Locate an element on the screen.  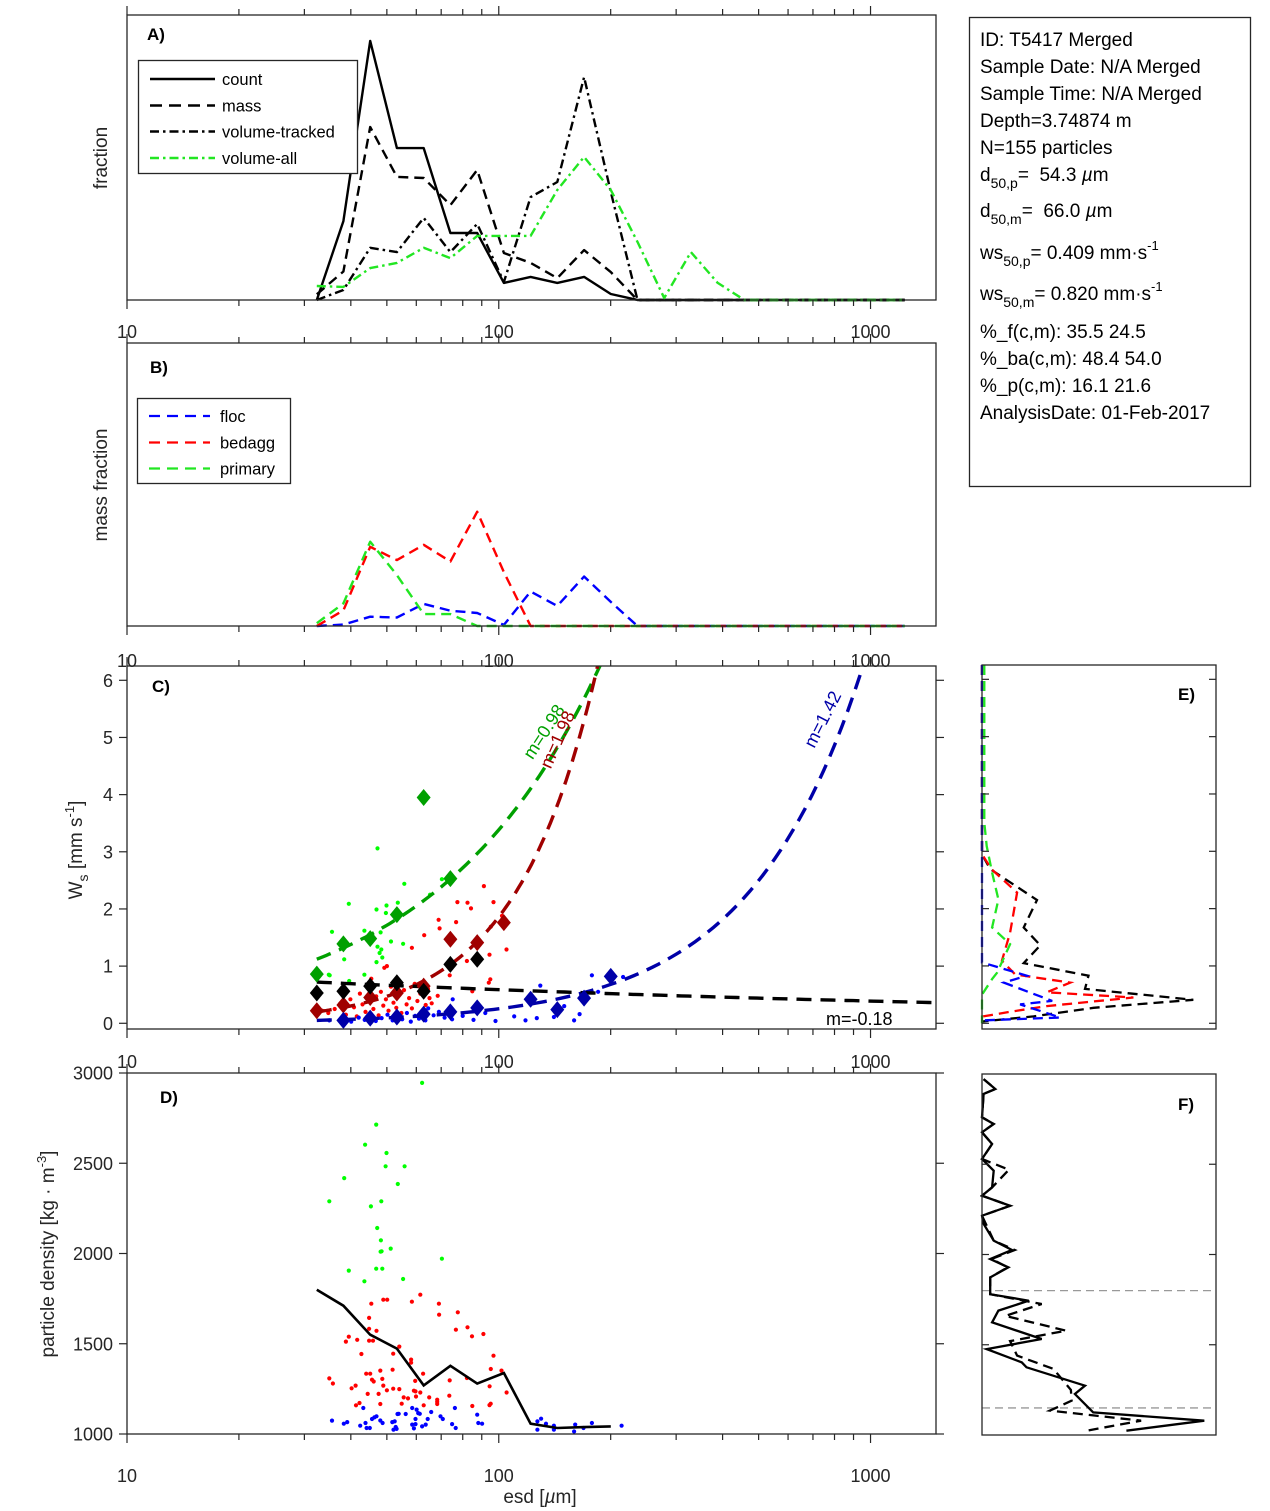
all-bin-mean-marker is located at coordinates (343, 991).